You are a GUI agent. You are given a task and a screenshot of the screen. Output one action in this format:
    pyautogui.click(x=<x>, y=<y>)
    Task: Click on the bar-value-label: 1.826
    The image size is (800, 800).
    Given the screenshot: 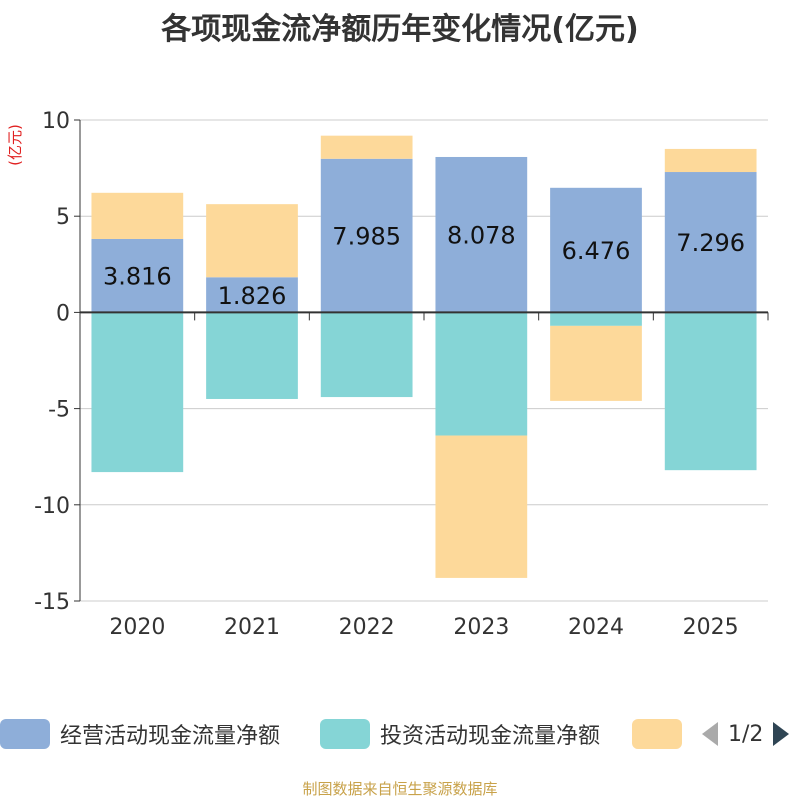 What is the action you would take?
    pyautogui.click(x=252, y=296)
    